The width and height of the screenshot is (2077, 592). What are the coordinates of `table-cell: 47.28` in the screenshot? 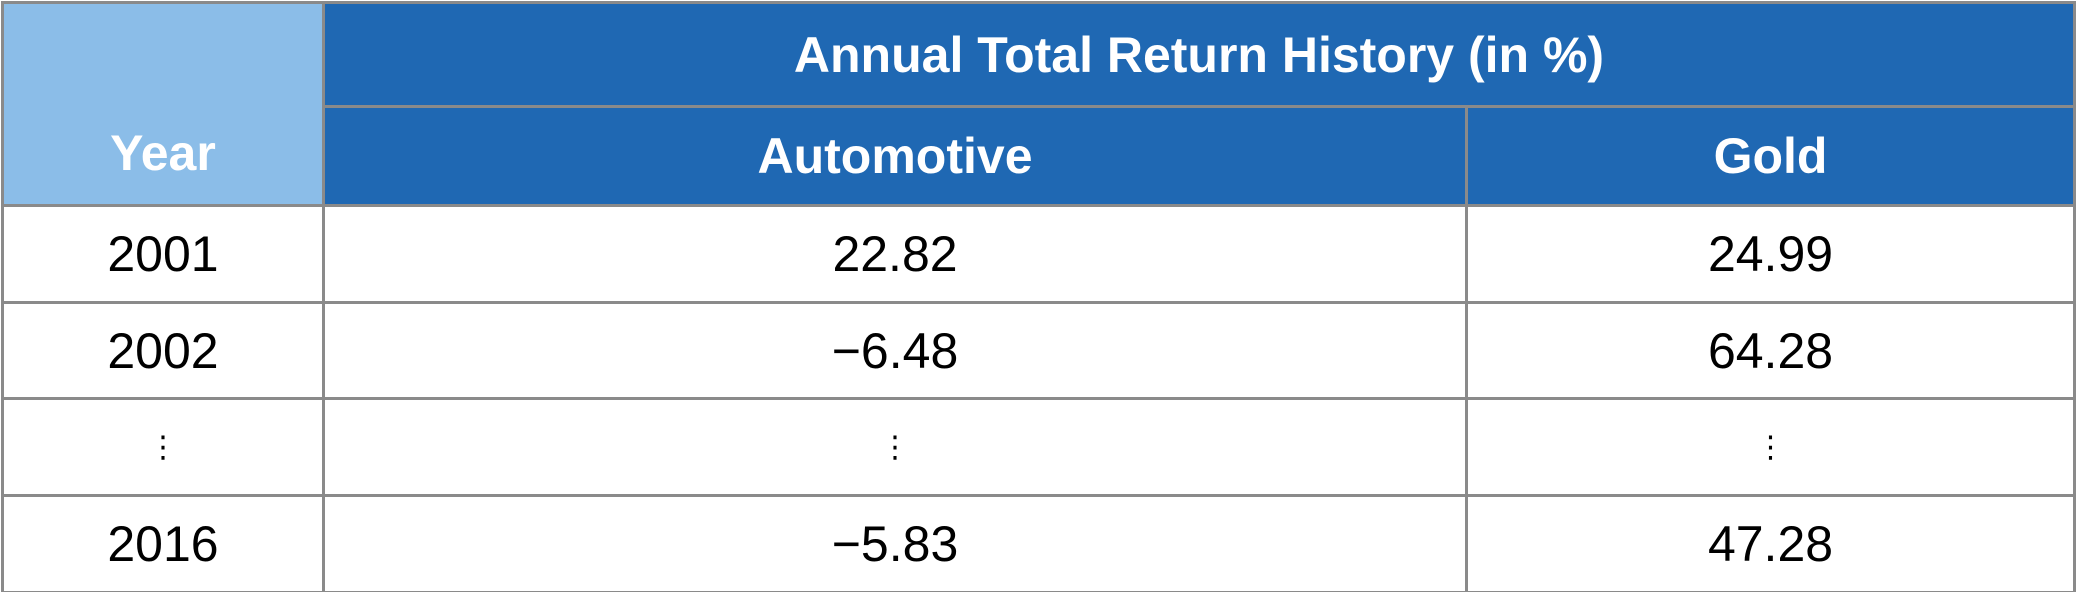 It's located at (1770, 543).